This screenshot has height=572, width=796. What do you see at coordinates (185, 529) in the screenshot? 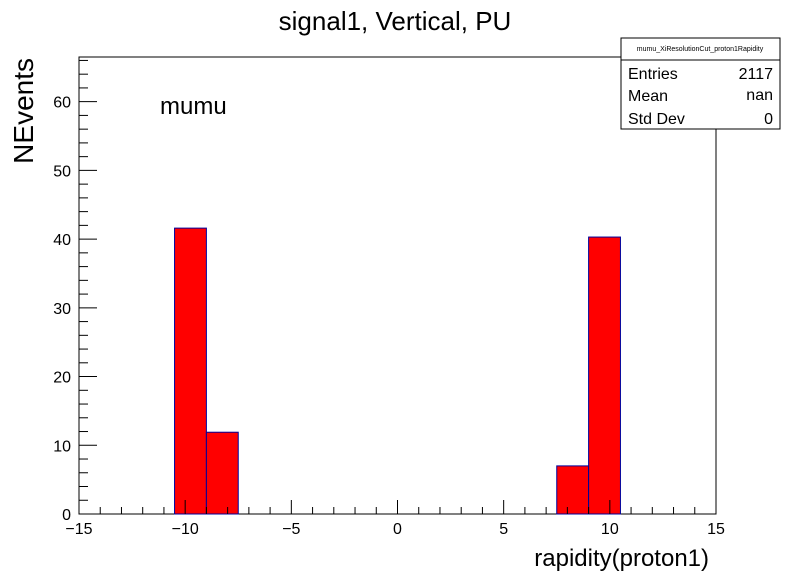
I see `x-tick-label: −10` at bounding box center [185, 529].